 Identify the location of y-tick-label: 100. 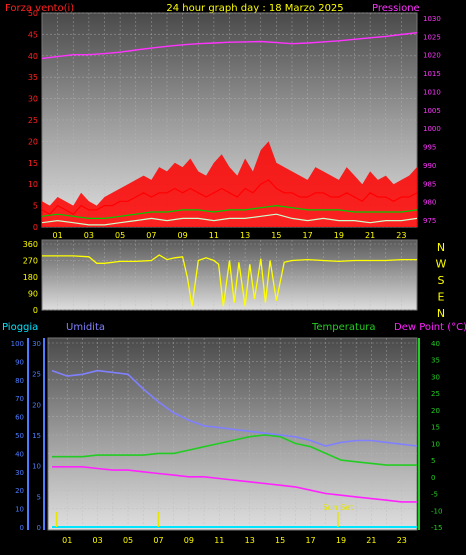
(17, 344).